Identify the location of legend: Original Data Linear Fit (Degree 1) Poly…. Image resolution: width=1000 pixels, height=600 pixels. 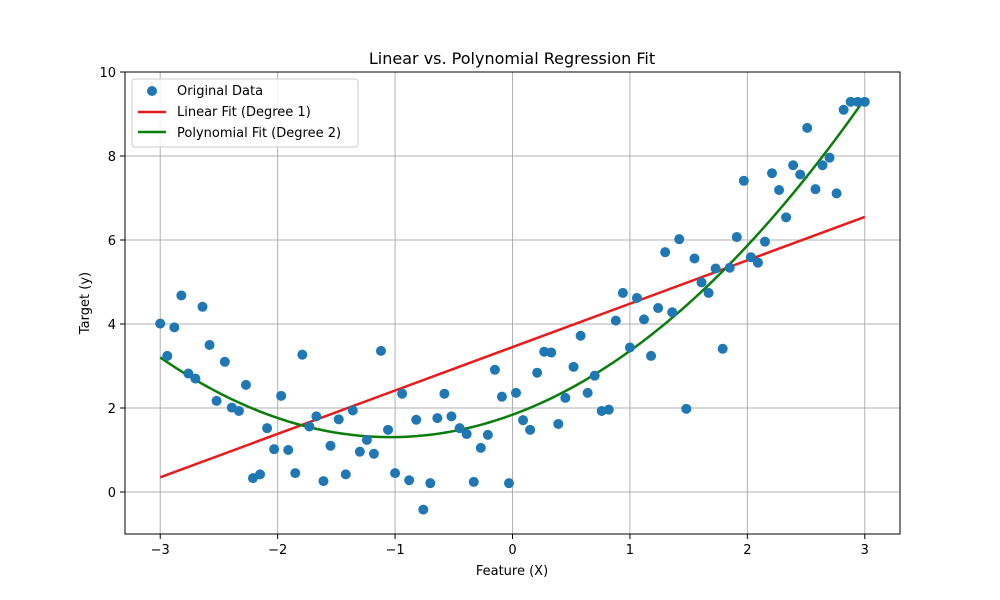
(245, 113).